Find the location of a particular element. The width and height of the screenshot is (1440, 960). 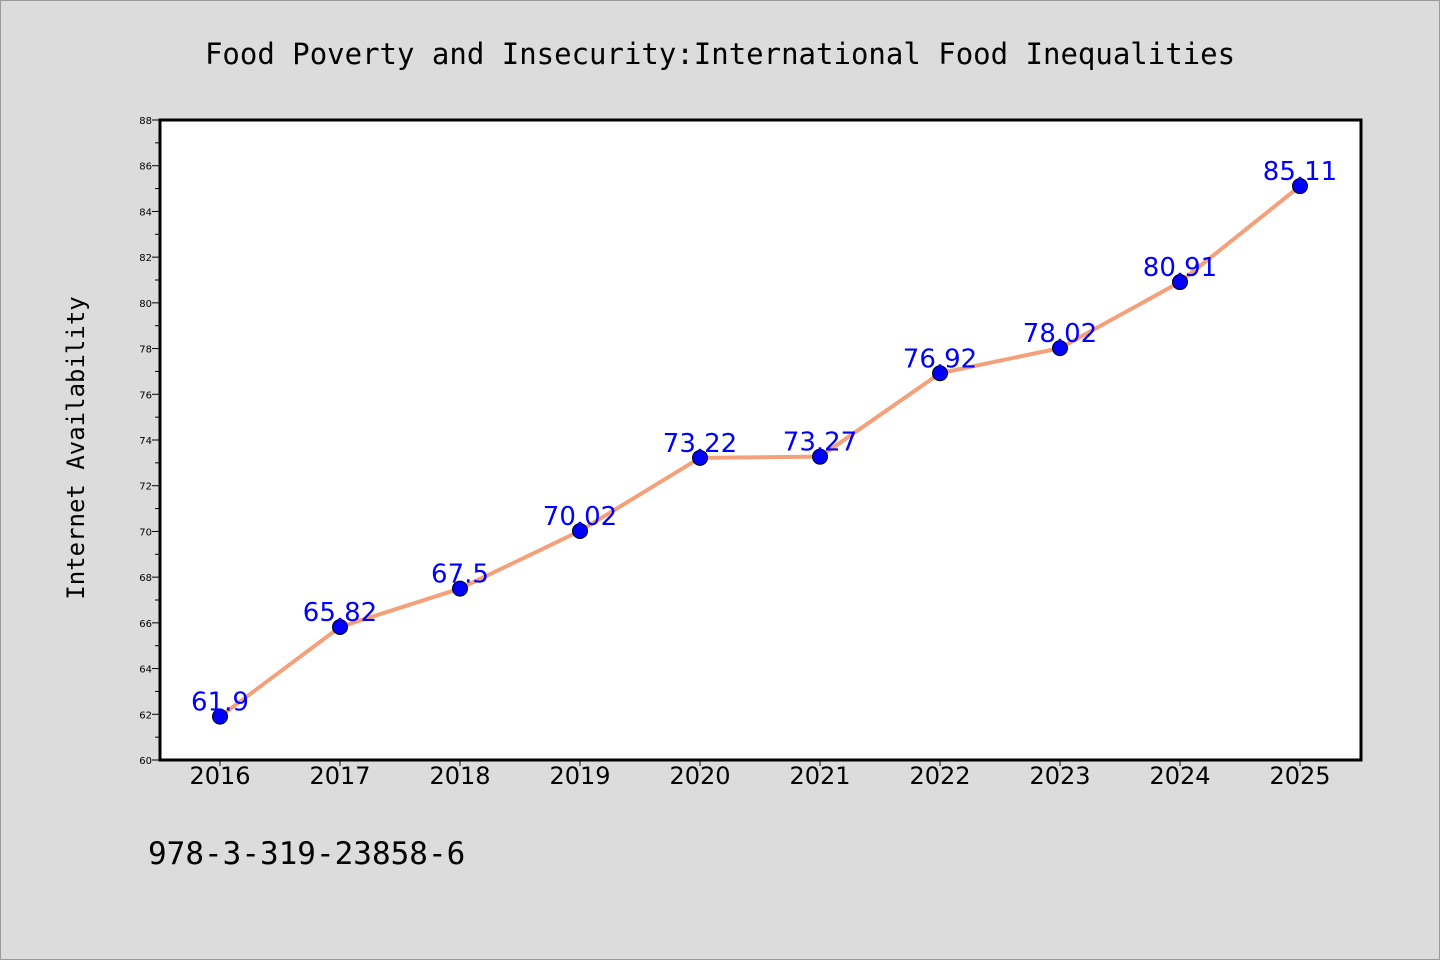

y-tick-label: 72 is located at coordinates (145, 487).